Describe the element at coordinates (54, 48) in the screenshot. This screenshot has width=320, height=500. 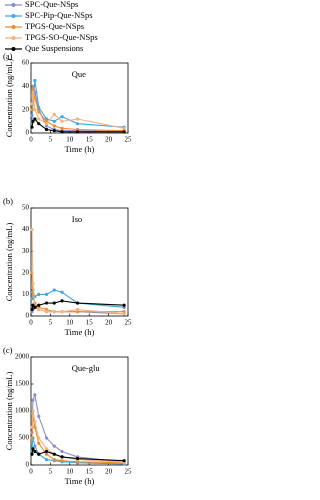
I see `legend-label: Que Suspensions` at that location.